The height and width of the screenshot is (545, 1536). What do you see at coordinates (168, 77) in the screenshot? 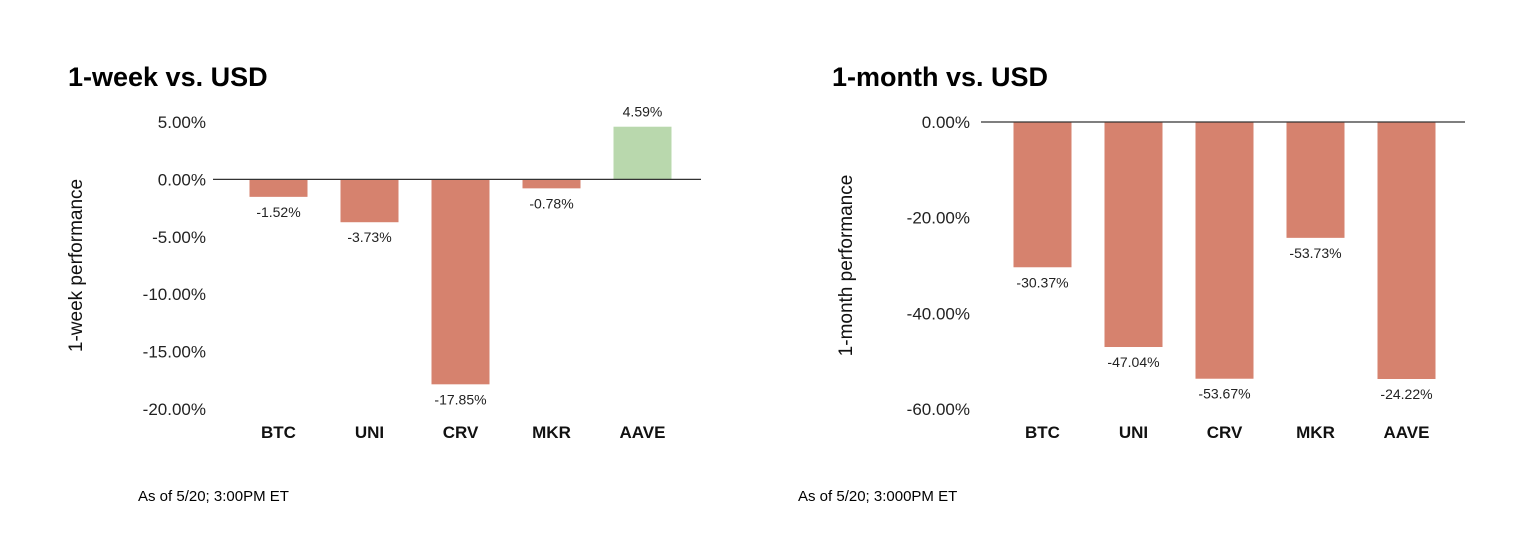
I see `week-chart-title: 1-week vs. USD` at bounding box center [168, 77].